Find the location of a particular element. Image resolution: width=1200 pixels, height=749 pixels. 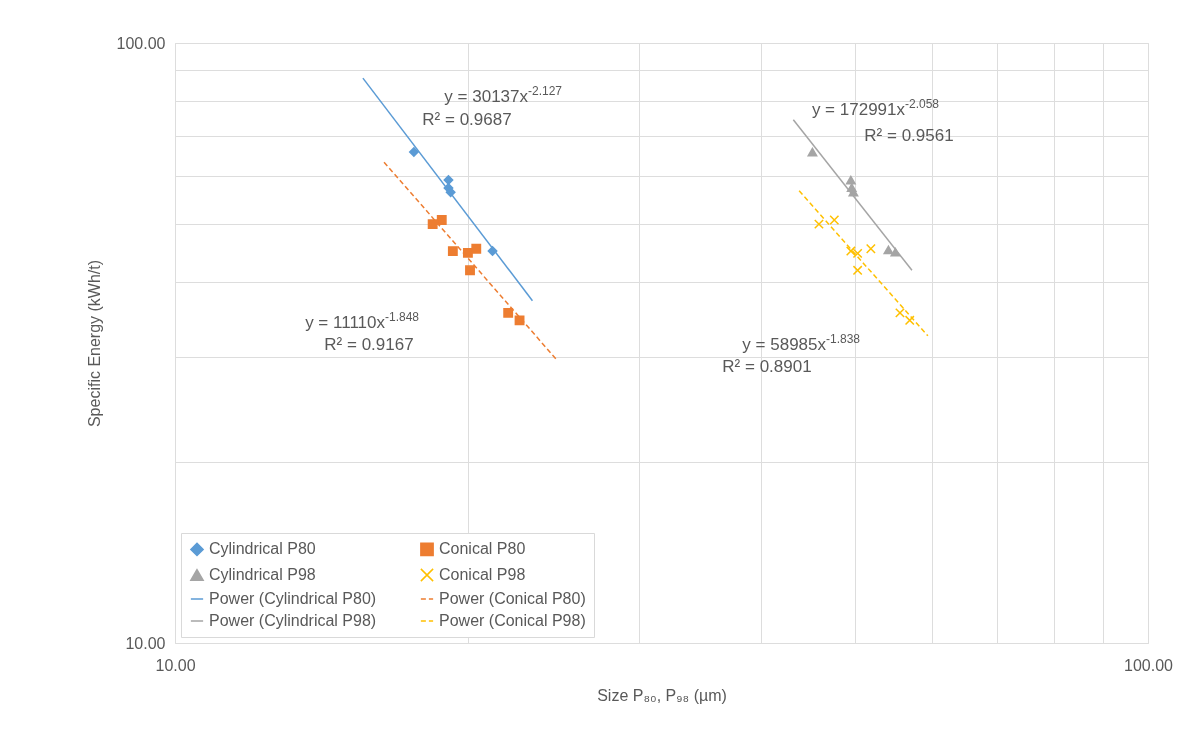

x-axis-title: Size P₈₀, P₉₈ (µm) is located at coordinates (662, 695).